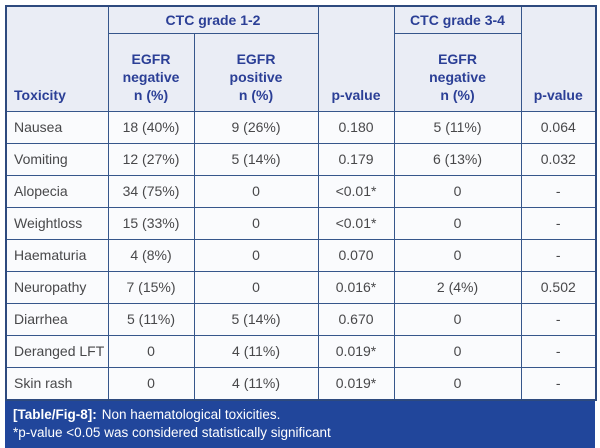 The width and height of the screenshot is (600, 448). I want to click on p-value-34: 0.032, so click(558, 159).